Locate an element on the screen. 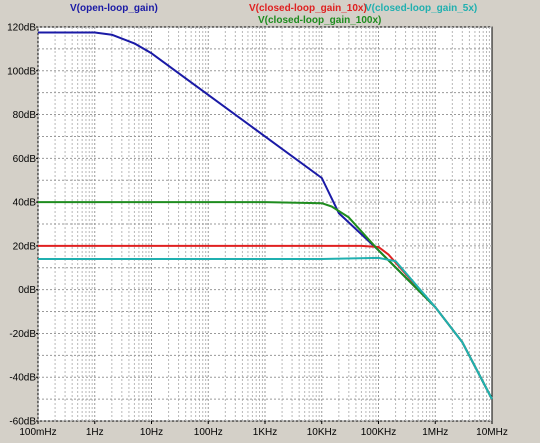  y-tick-label: -40dB is located at coordinates (22, 378).